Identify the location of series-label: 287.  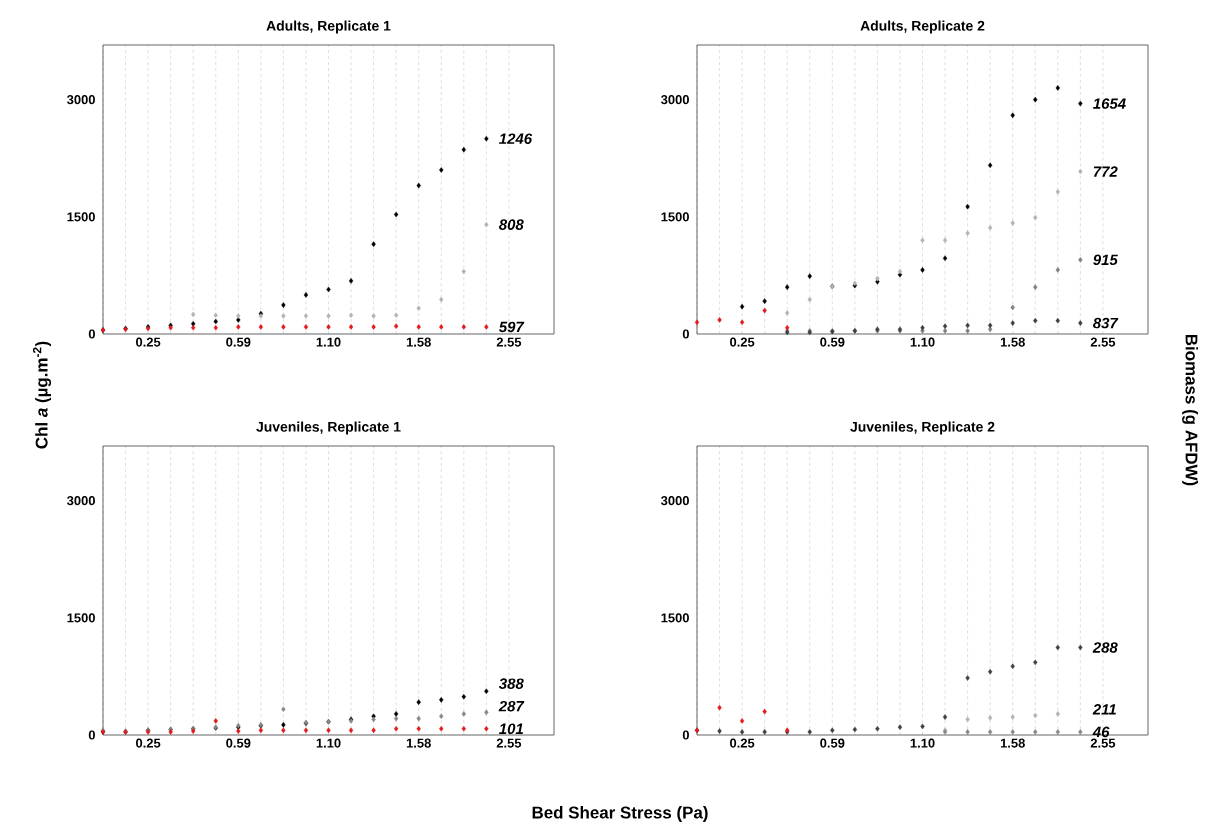
(511, 706).